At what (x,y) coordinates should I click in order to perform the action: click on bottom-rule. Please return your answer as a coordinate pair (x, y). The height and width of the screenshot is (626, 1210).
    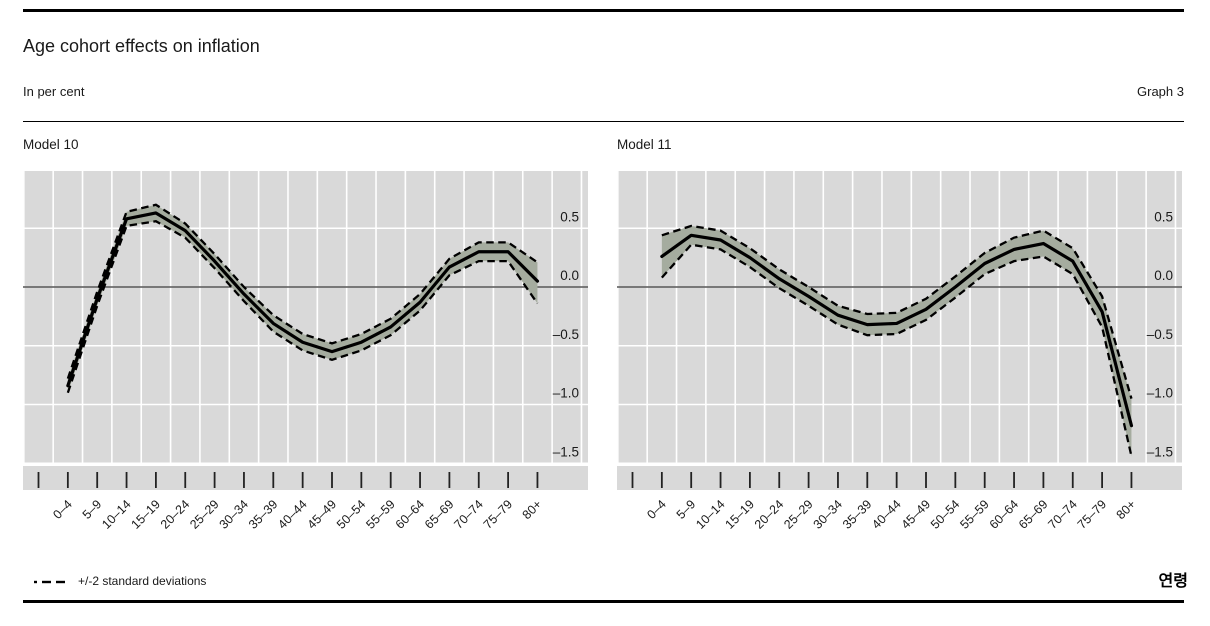
    Looking at the image, I should click on (603, 601).